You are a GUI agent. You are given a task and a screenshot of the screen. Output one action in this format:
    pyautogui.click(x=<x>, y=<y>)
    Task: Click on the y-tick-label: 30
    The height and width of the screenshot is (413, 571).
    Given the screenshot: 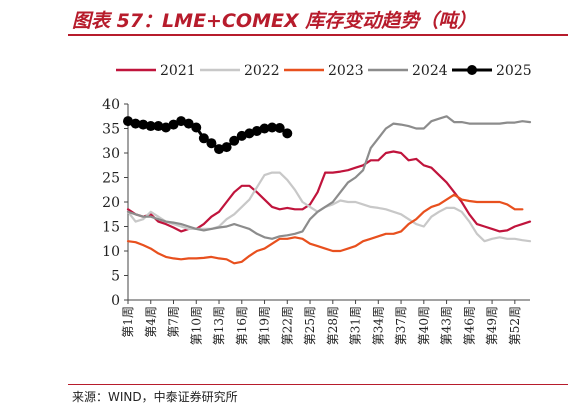 What is the action you would take?
    pyautogui.click(x=111, y=154)
    